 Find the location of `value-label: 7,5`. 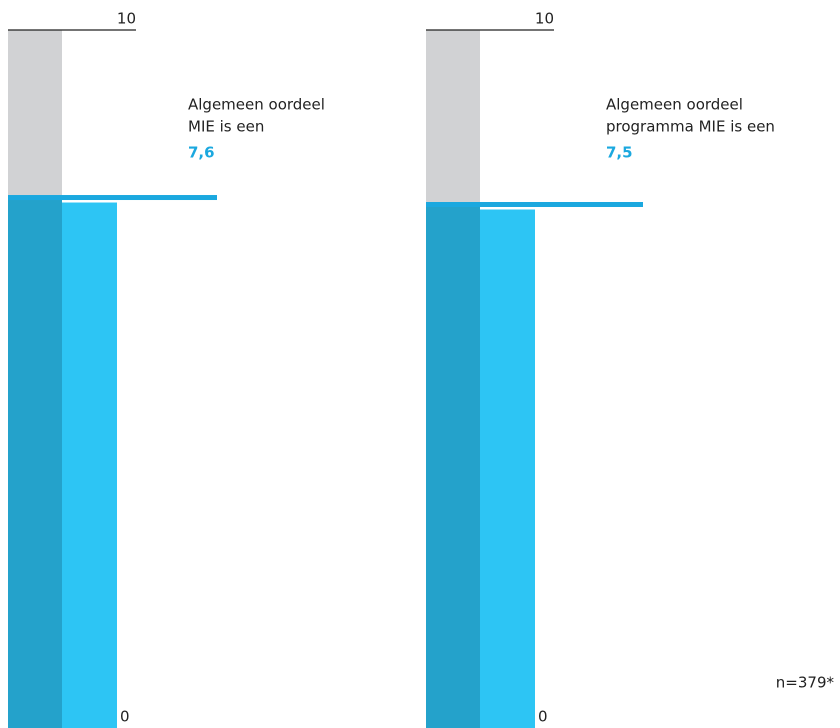

value-label: 7,5 is located at coordinates (619, 153).